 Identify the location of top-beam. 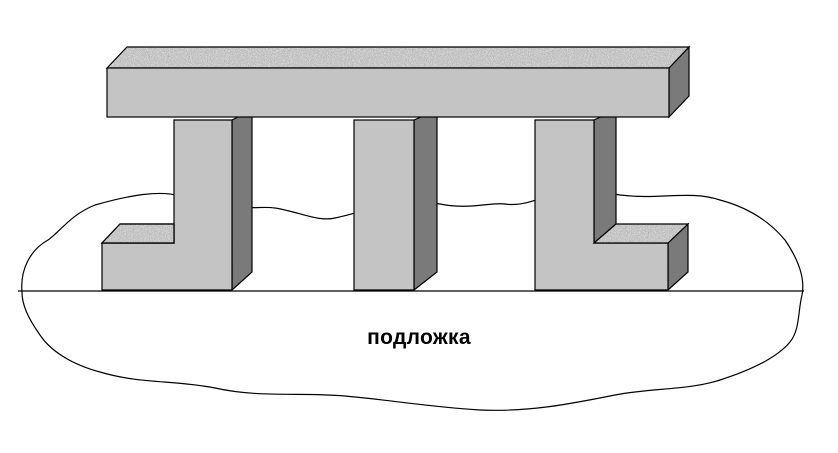
(398, 82).